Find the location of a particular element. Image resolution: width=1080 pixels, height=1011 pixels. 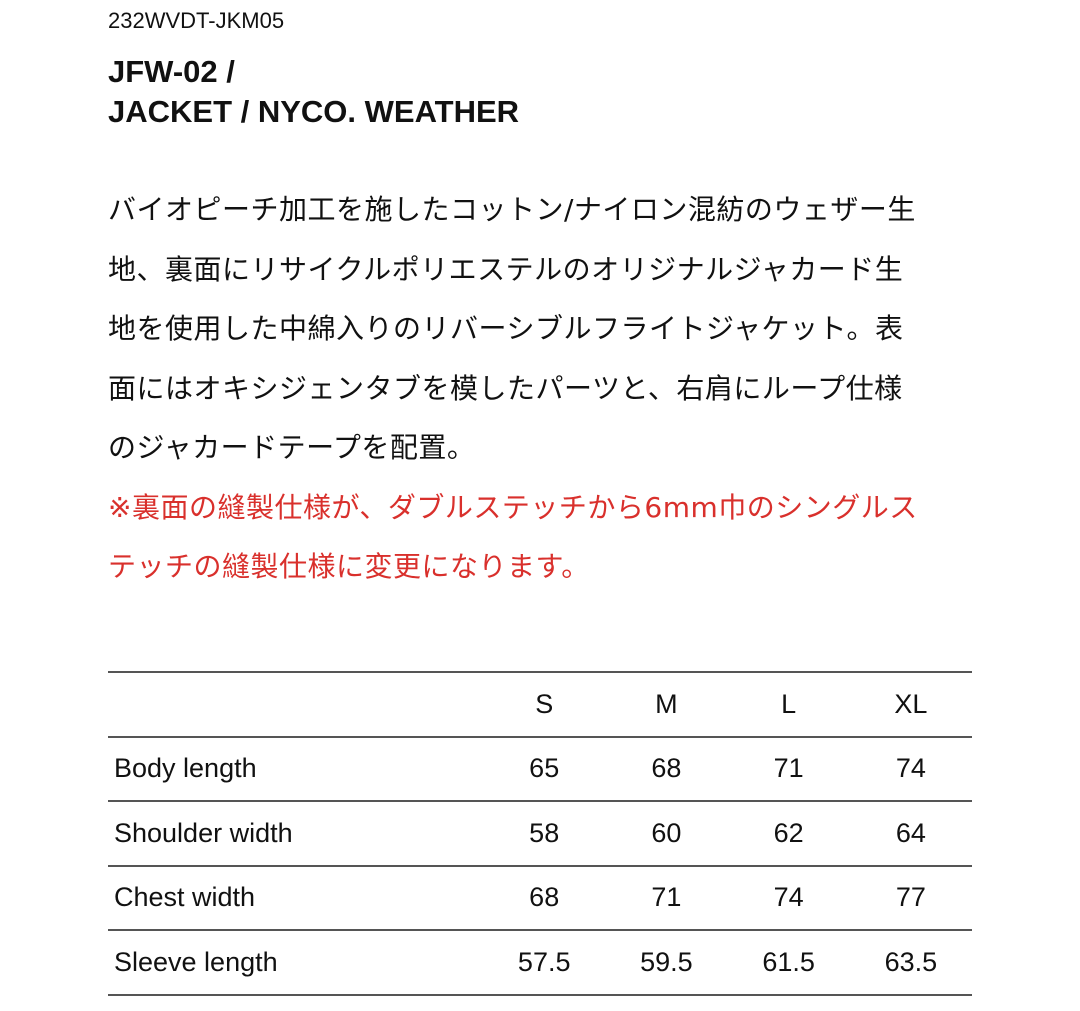

size-header-cell: L is located at coordinates (788, 704).